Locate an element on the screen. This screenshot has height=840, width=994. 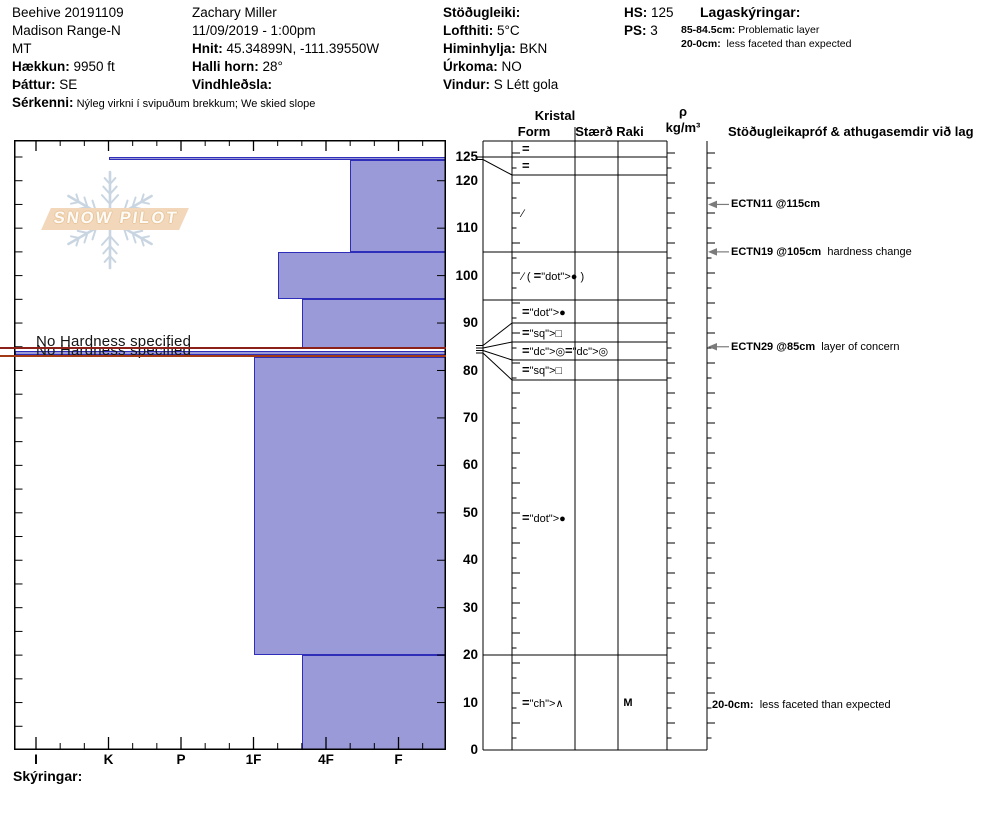
hardness-axis-label: I is located at coordinates (36, 759).